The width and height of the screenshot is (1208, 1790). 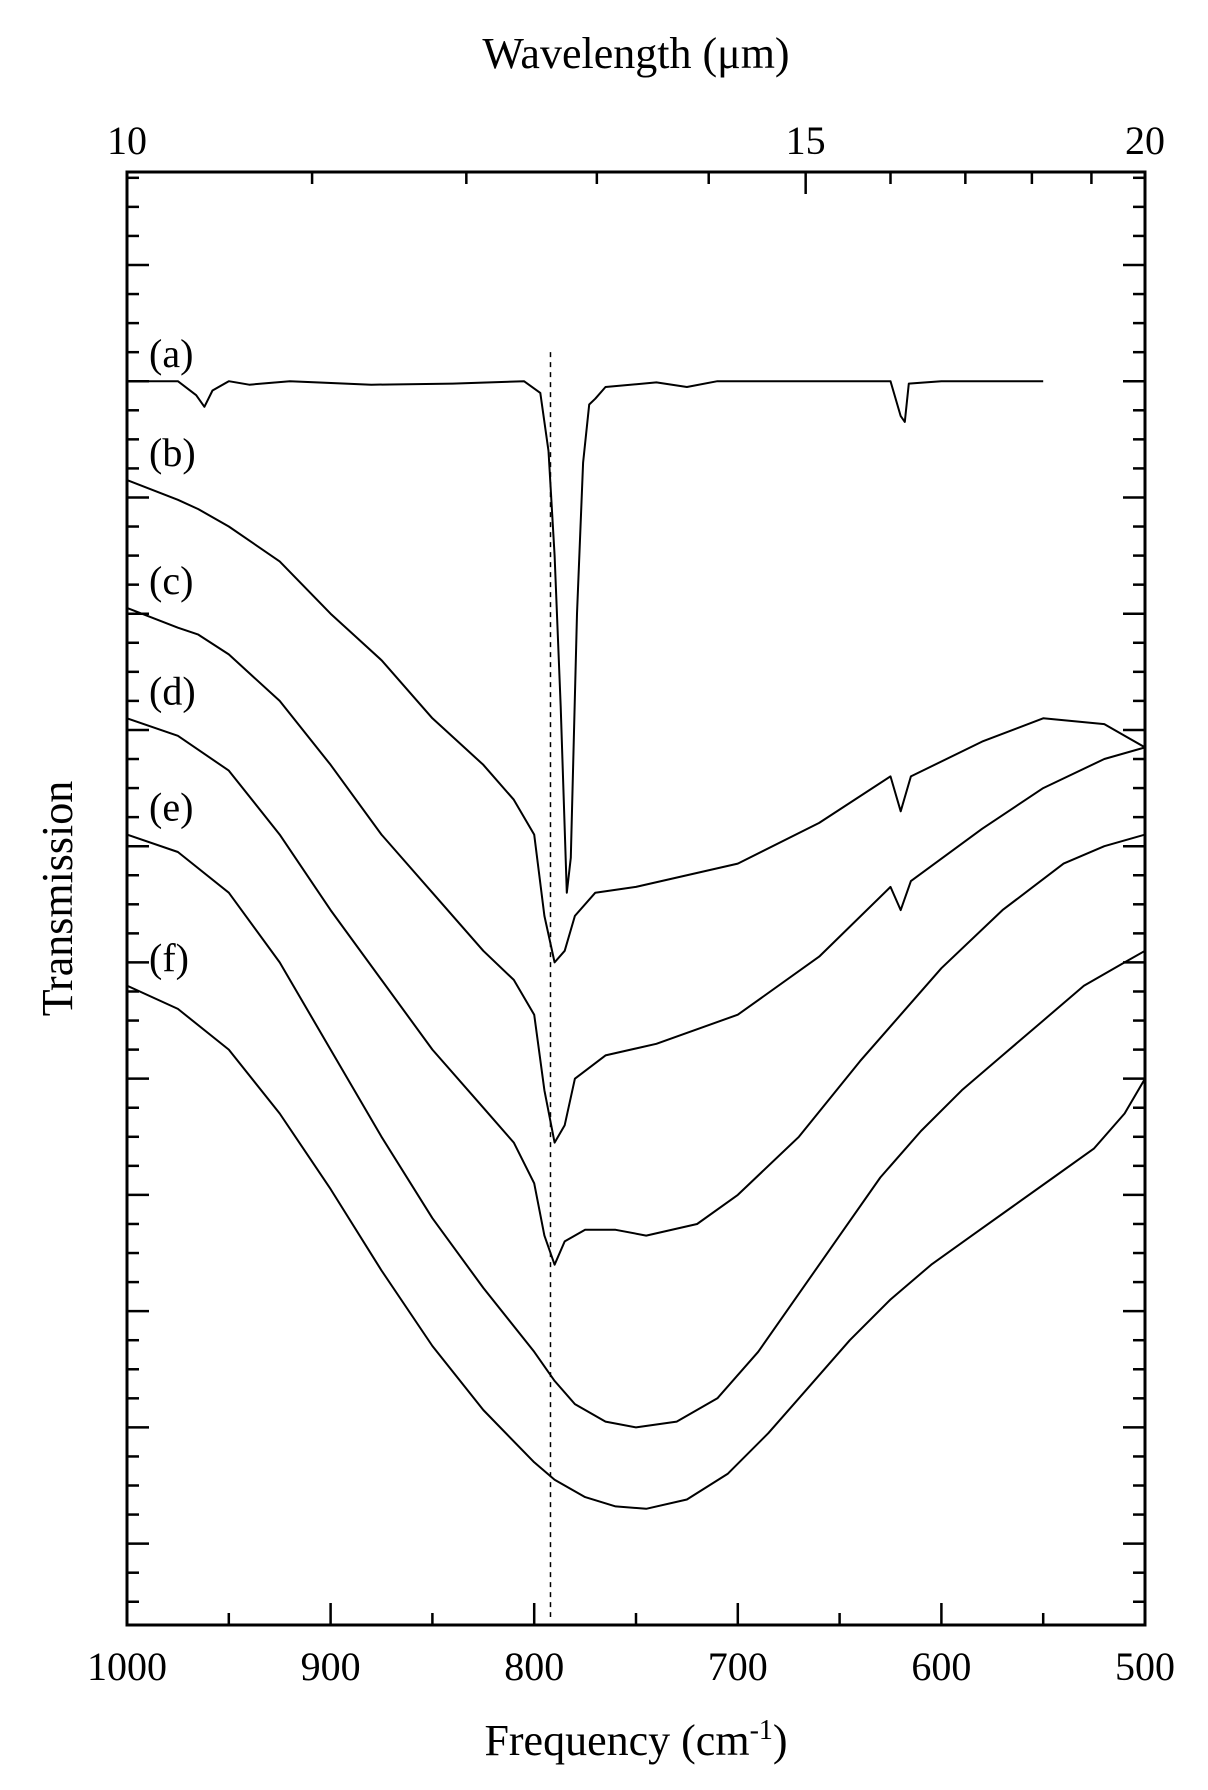 I want to click on bottom-tick-label: 900, so click(x=331, y=1666).